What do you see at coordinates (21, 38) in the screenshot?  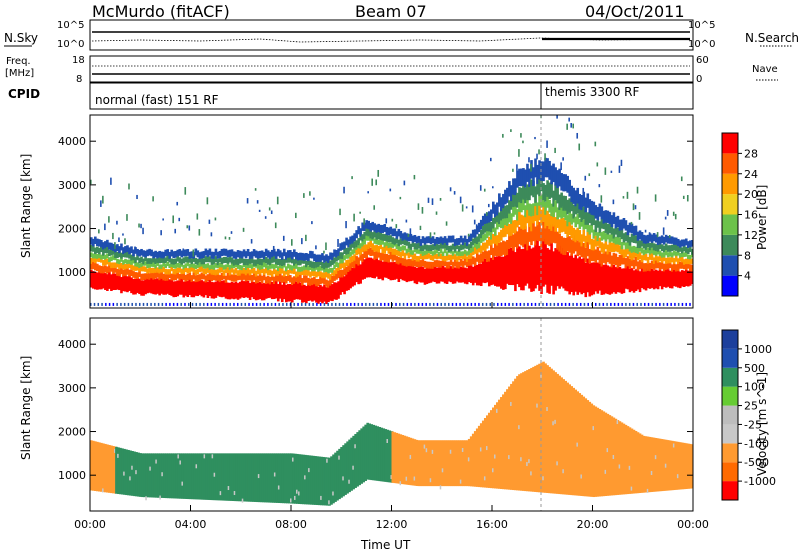 I see `nsky-label: N.Sky` at bounding box center [21, 38].